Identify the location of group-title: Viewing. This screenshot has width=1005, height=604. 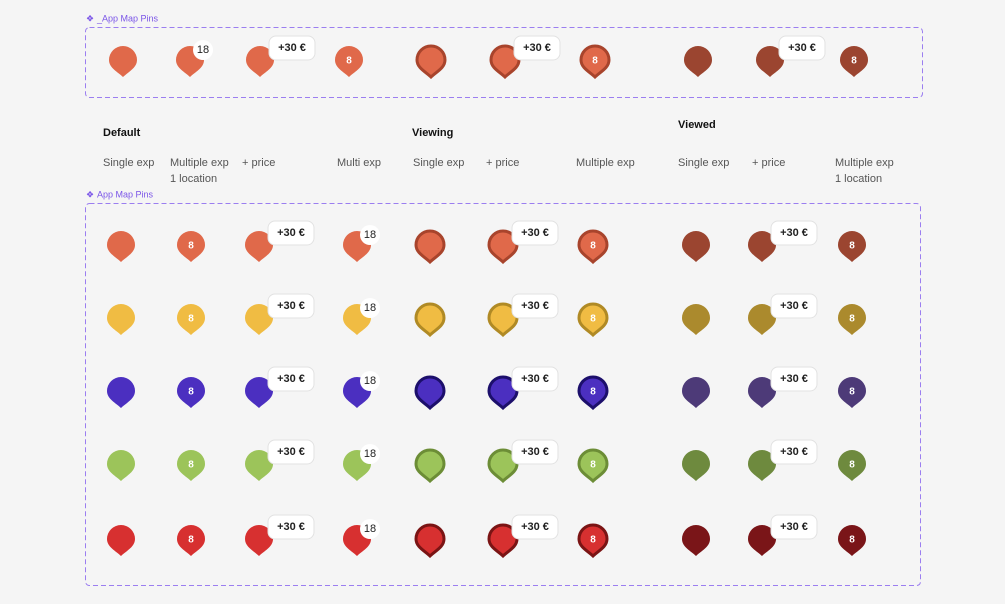
(432, 133).